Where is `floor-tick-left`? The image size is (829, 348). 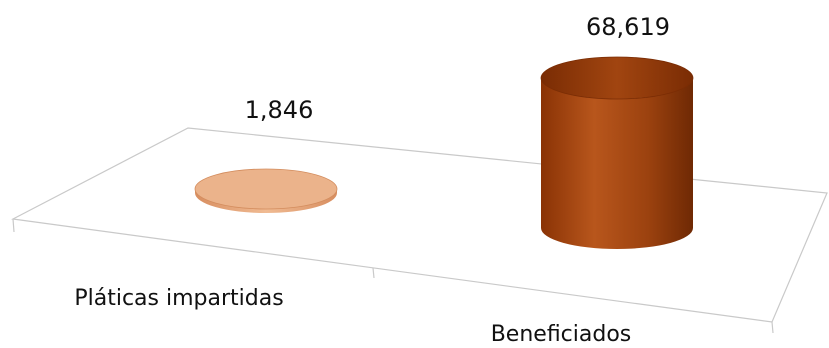
floor-tick-left is located at coordinates (13, 225).